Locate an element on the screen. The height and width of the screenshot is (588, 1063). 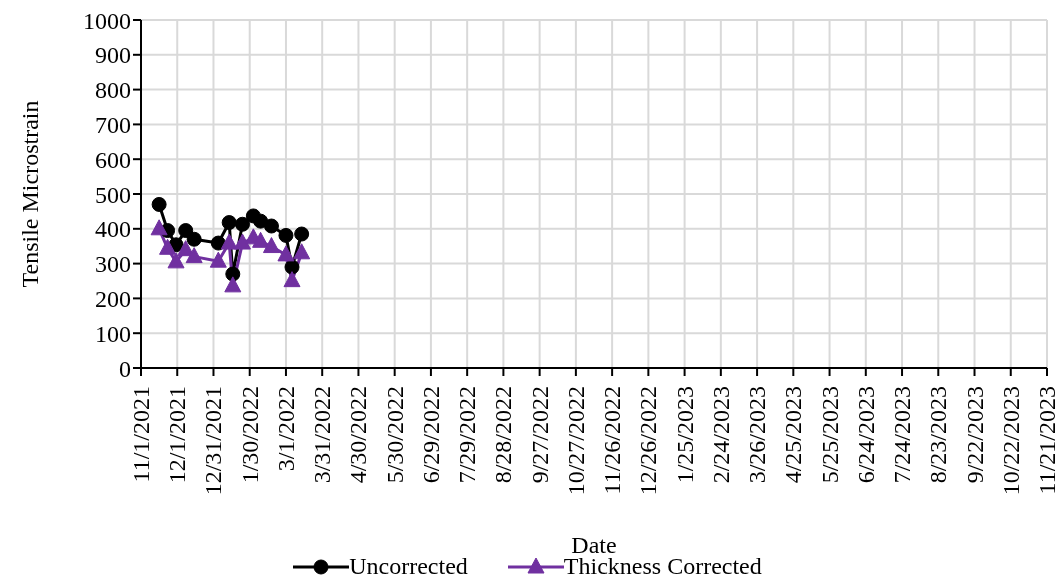
x-tick-label: 7/29/2022 is located at coordinates (467, 435).